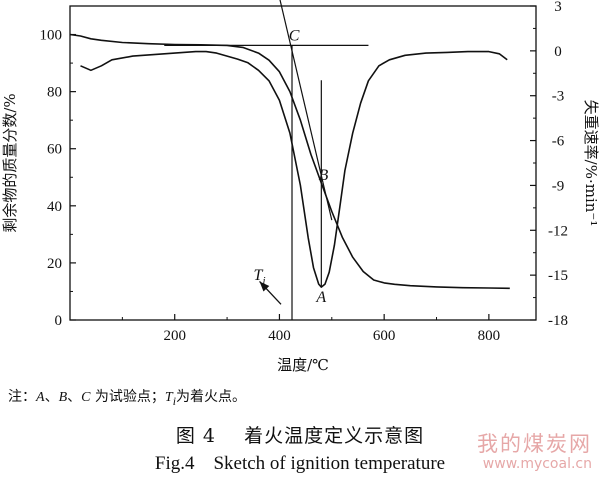 The image size is (600, 487). I want to click on y-left-tick-label: 100, so click(51, 36).